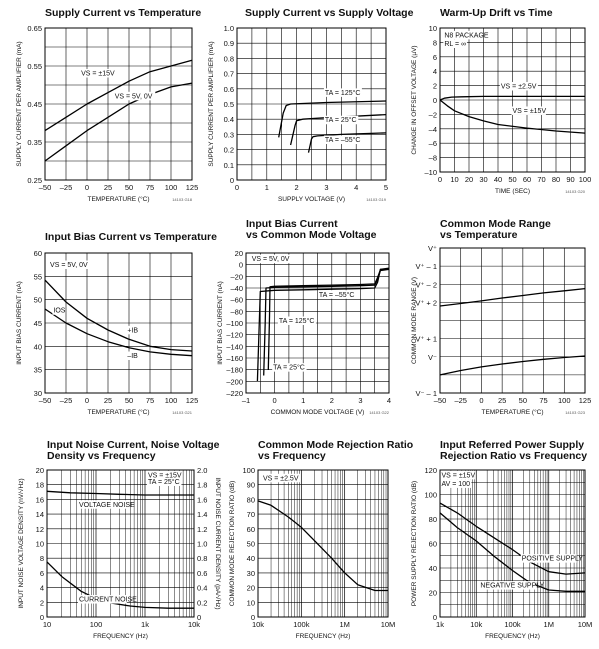  What do you see at coordinates (311, 199) in the screenshot?
I see `x-axis-label: SUPPLY VOLTAGE (V)` at bounding box center [311, 199].